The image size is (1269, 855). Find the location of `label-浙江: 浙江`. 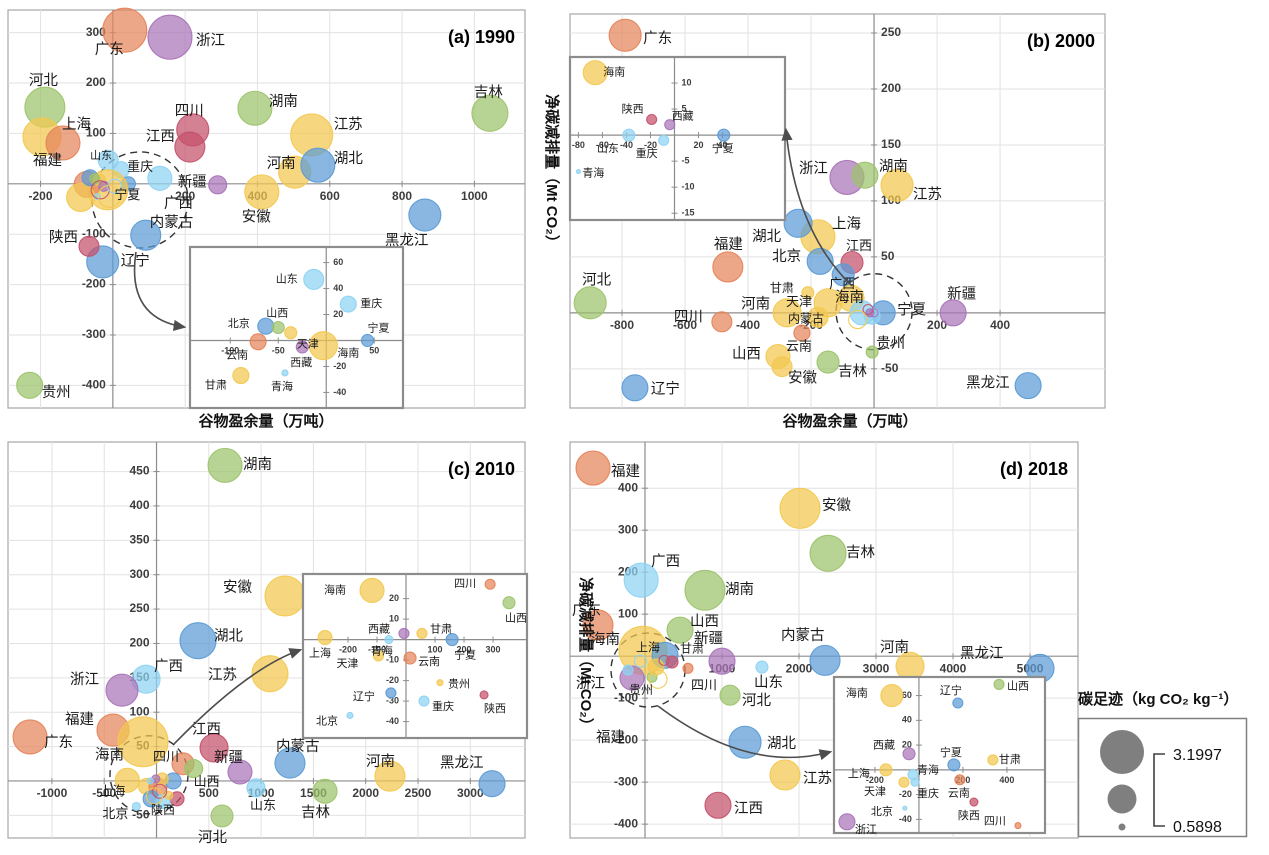

label-浙江: 浙江 is located at coordinates (866, 829).